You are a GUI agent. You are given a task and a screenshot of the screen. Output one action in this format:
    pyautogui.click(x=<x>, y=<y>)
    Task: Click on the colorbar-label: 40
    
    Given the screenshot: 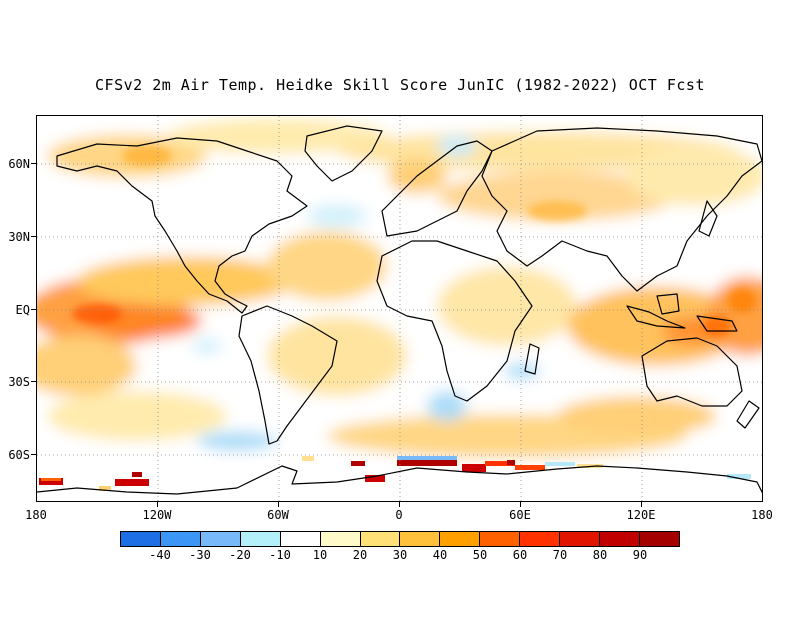 What is the action you would take?
    pyautogui.click(x=440, y=555)
    